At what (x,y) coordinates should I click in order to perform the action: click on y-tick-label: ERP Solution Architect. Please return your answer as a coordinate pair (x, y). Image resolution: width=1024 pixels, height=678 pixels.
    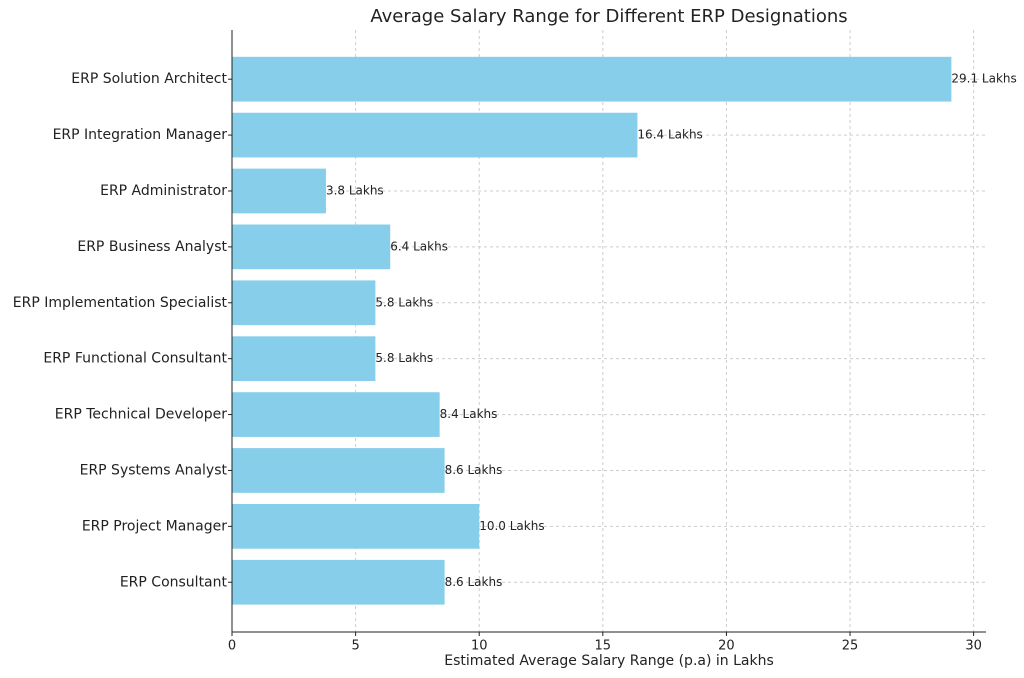
    Looking at the image, I should click on (149, 79).